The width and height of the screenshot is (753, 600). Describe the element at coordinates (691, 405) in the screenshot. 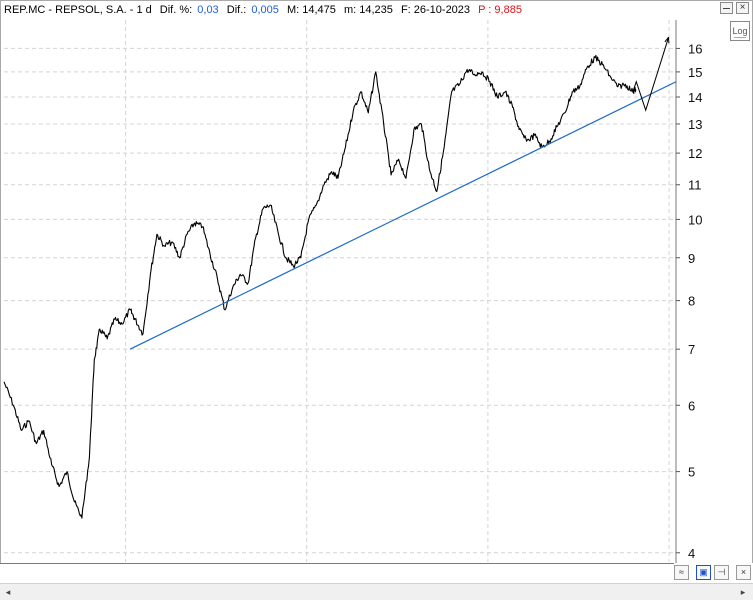

I see `y-tick-label: 6` at that location.